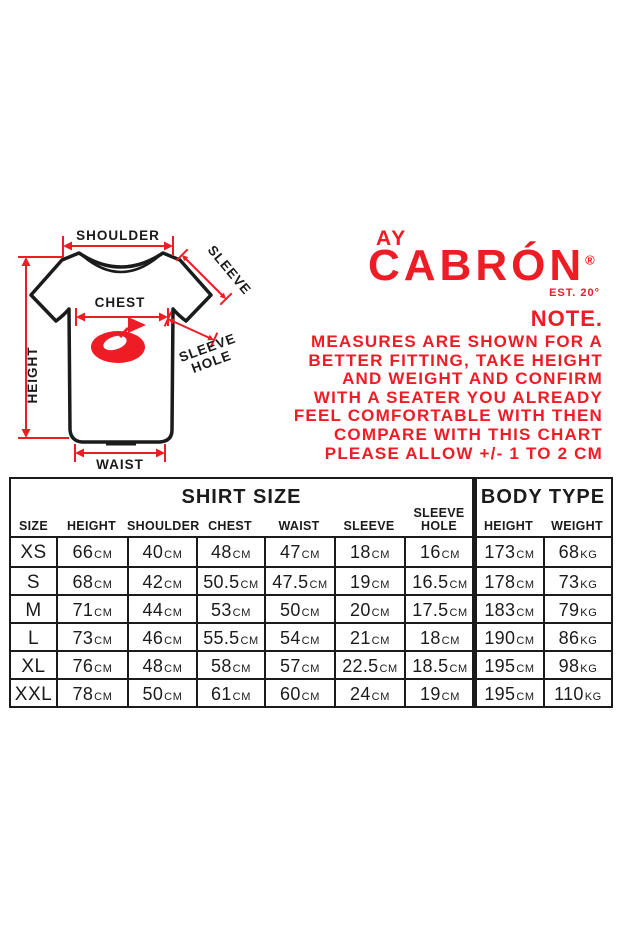  Describe the element at coordinates (448, 416) in the screenshot. I see `note-line: FEEL COMFORTABLE WITH THEN` at that location.